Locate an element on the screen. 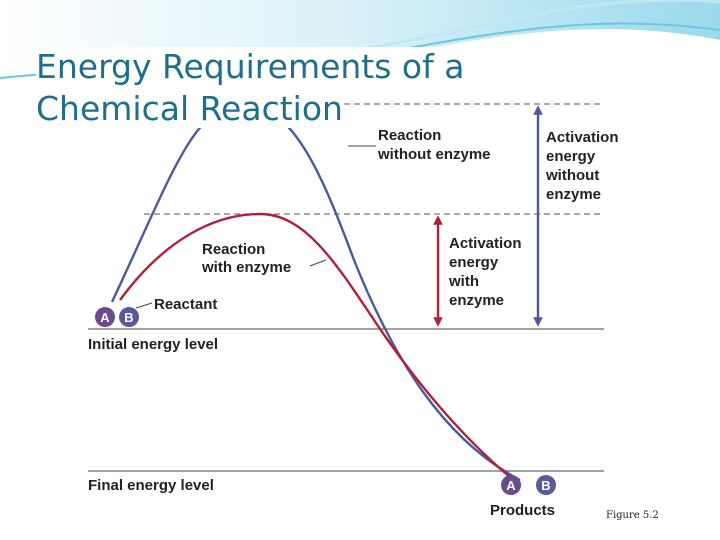 This screenshot has height=540, width=720. molecule-a-product-label: A is located at coordinates (511, 485).